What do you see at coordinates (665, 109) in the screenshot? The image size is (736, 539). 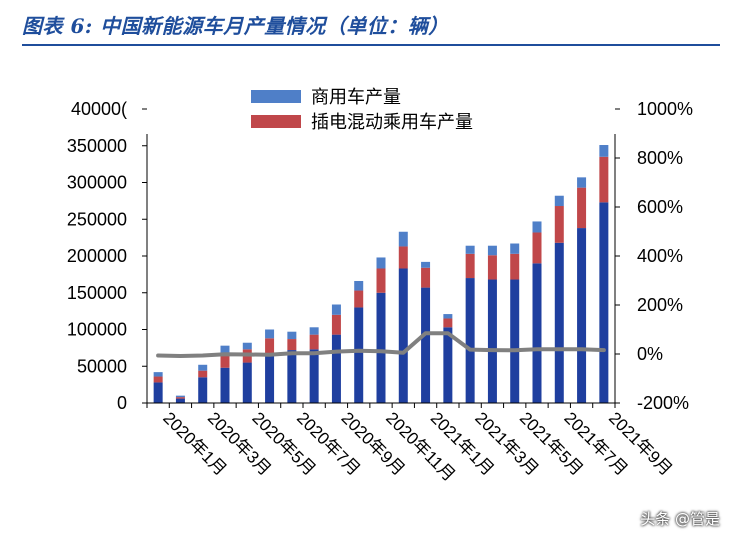 I see `right-axis-tick-label: 1000%` at bounding box center [665, 109].